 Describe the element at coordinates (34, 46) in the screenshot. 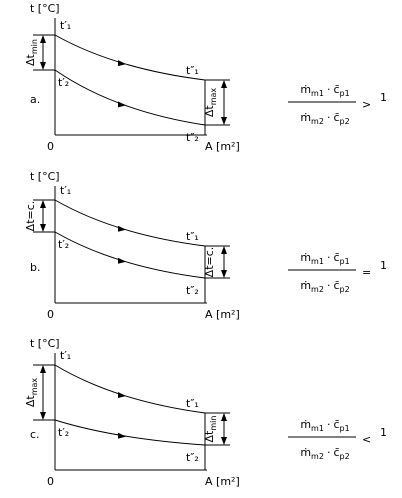

I see `left-delta-sub: min` at that location.